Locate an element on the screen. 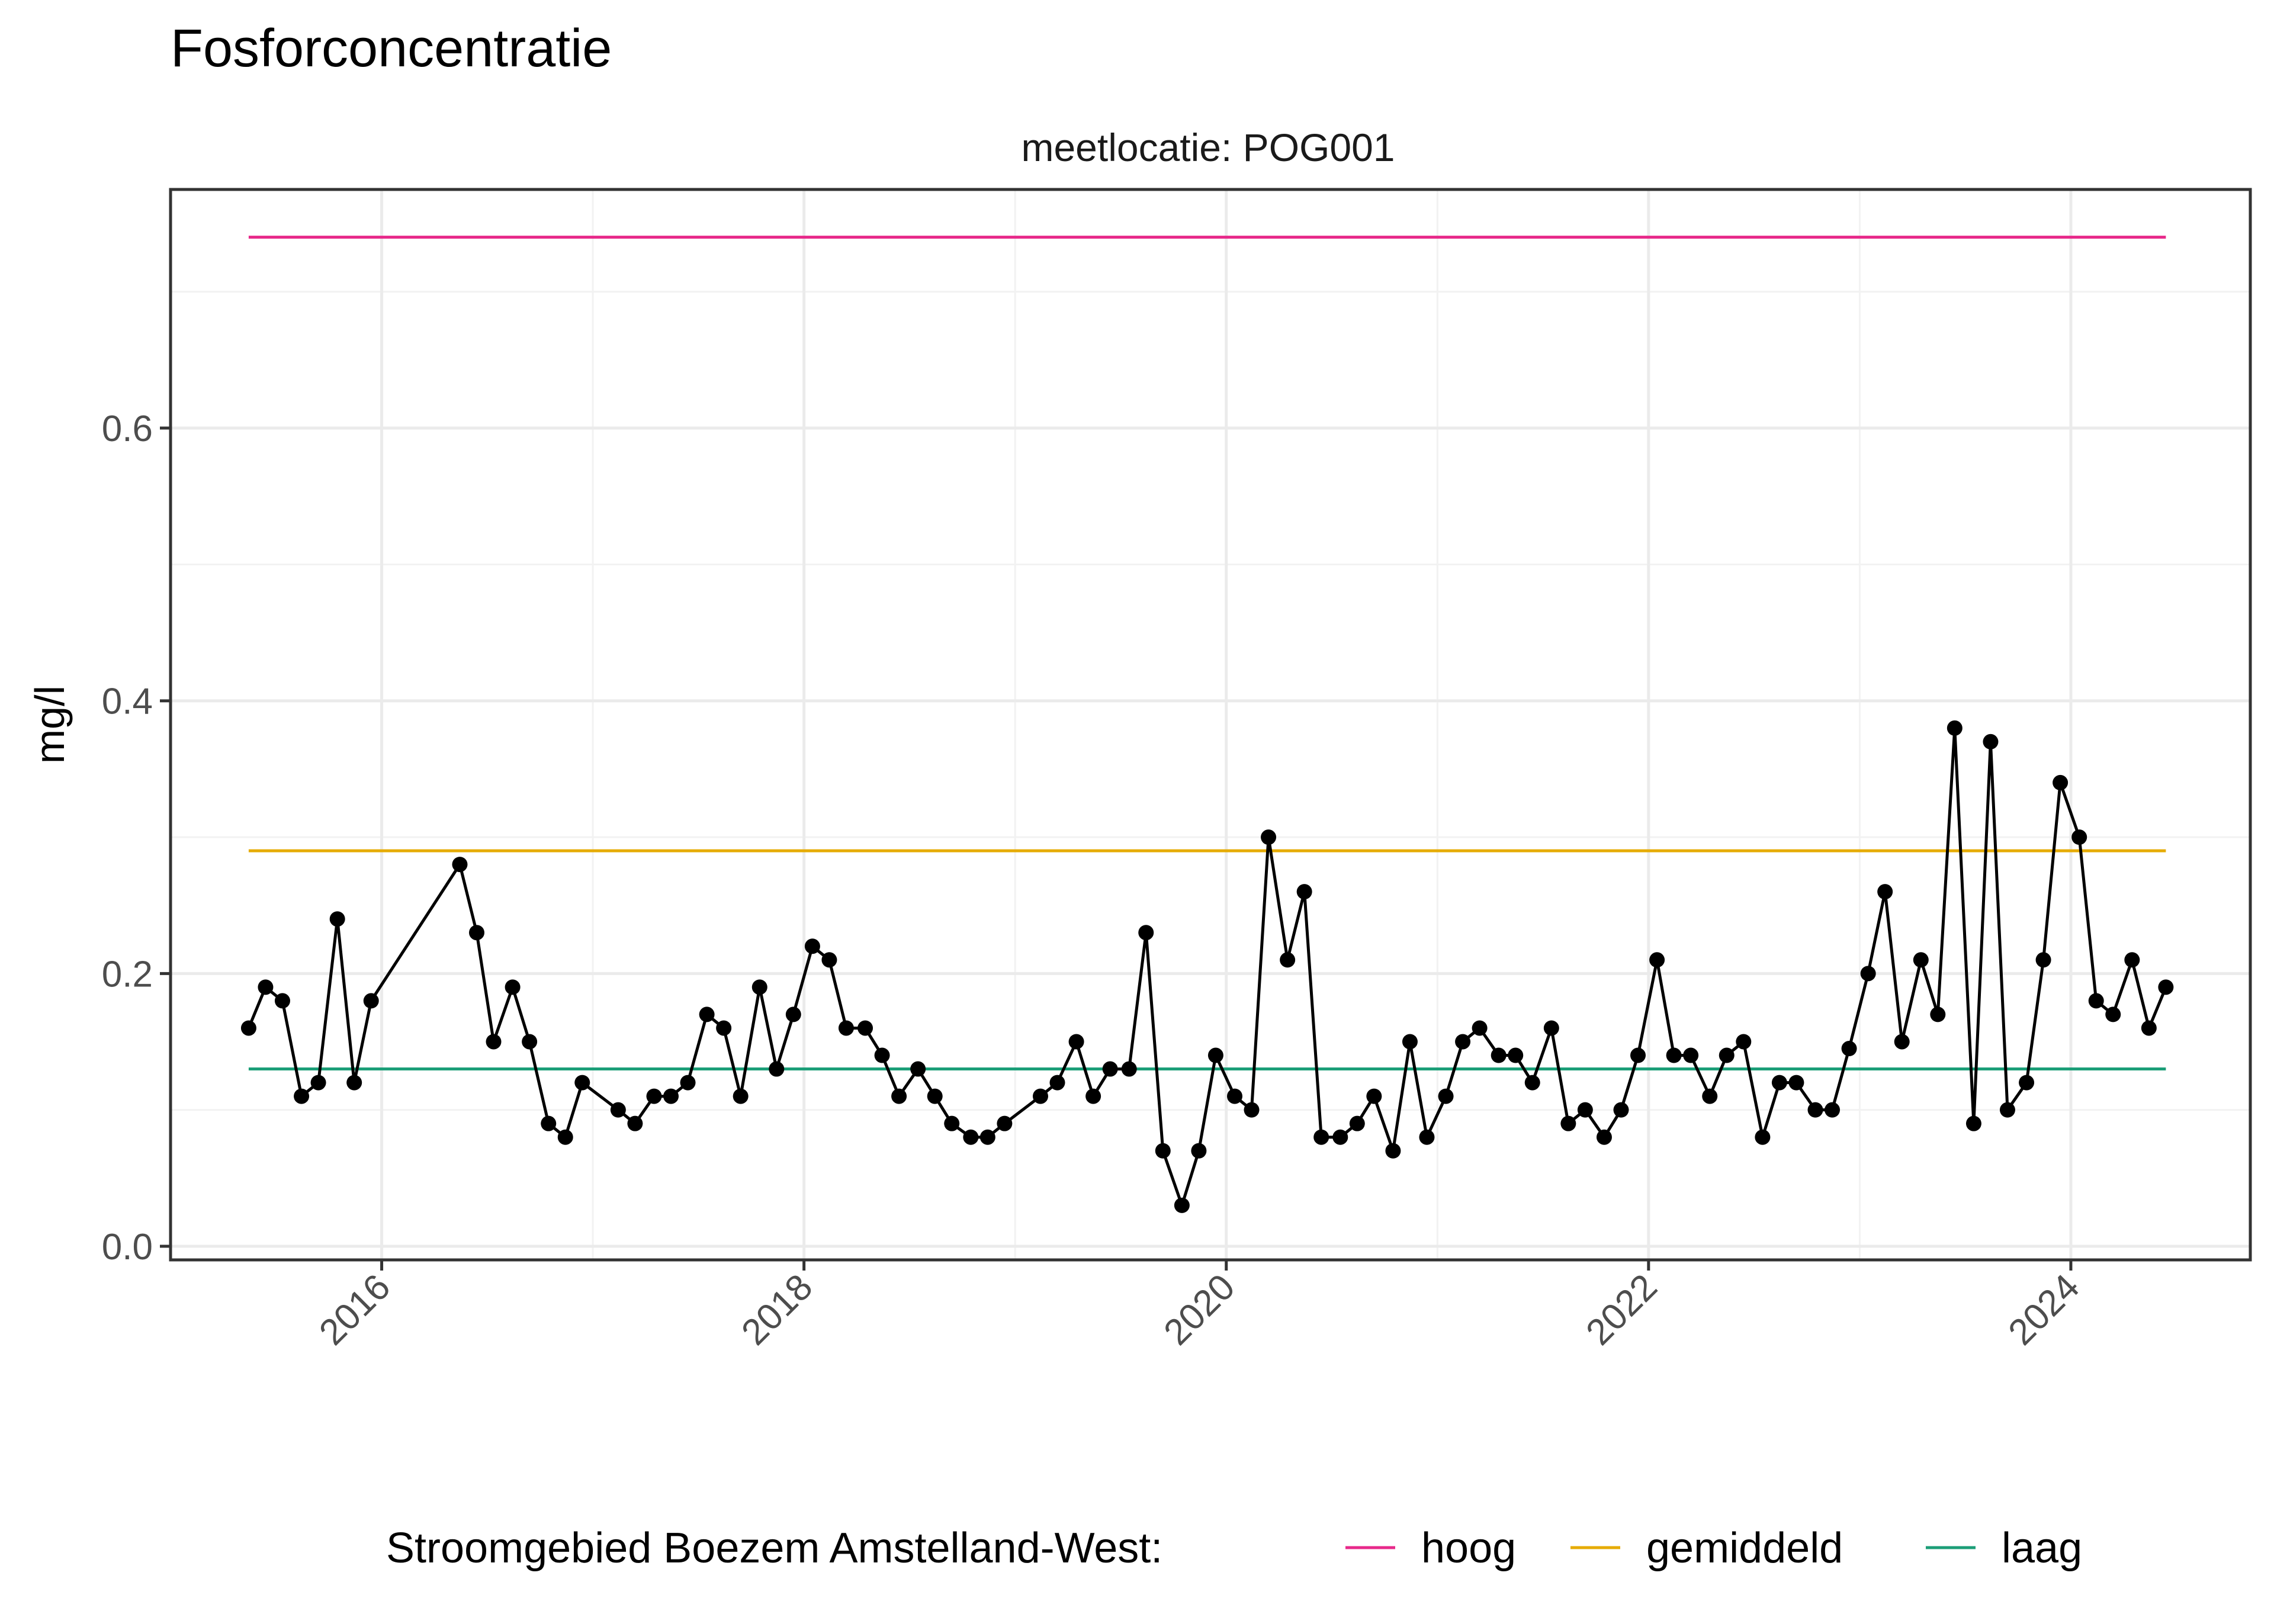 The width and height of the screenshot is (2274, 1624). y-tick-label: 0.6 is located at coordinates (127, 429).